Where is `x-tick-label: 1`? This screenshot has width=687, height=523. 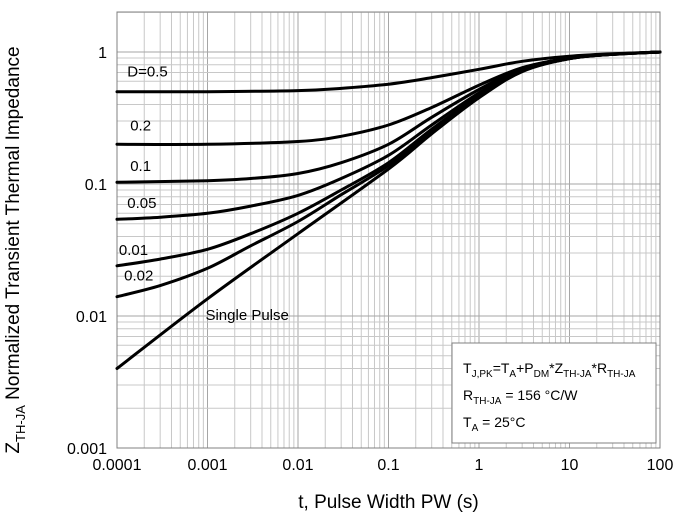
x-tick-label: 1 is located at coordinates (479, 465).